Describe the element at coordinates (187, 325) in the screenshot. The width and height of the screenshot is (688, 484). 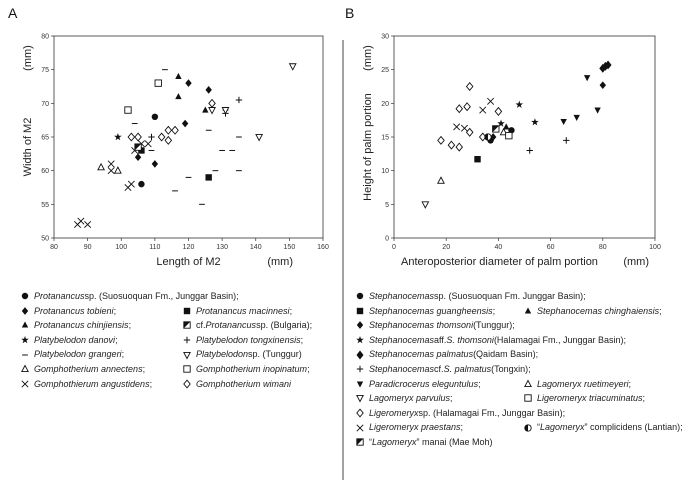
I see `legend-a-marker-shape` at that location.